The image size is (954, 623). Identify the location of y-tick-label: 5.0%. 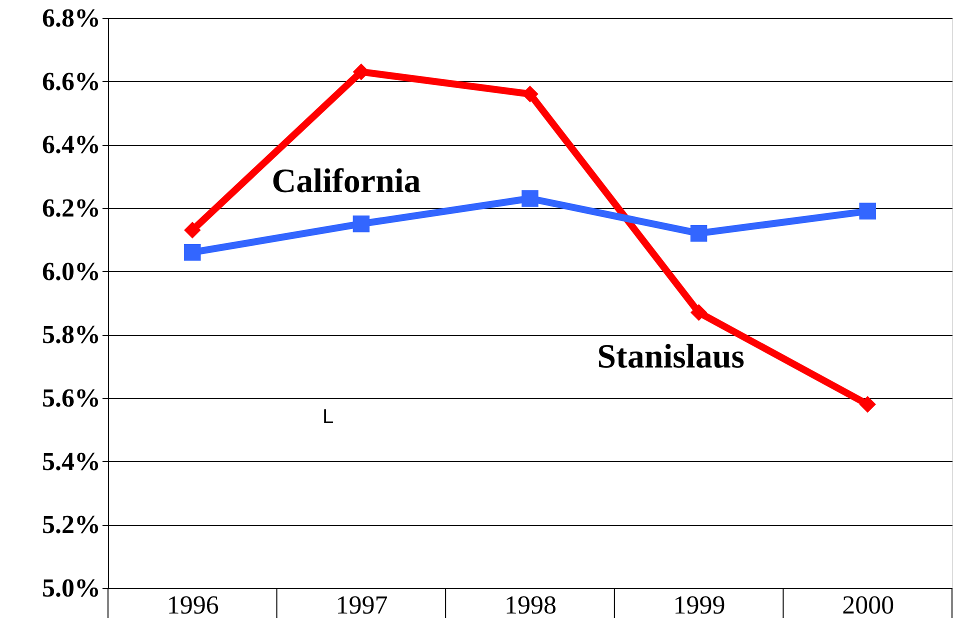
(71, 588).